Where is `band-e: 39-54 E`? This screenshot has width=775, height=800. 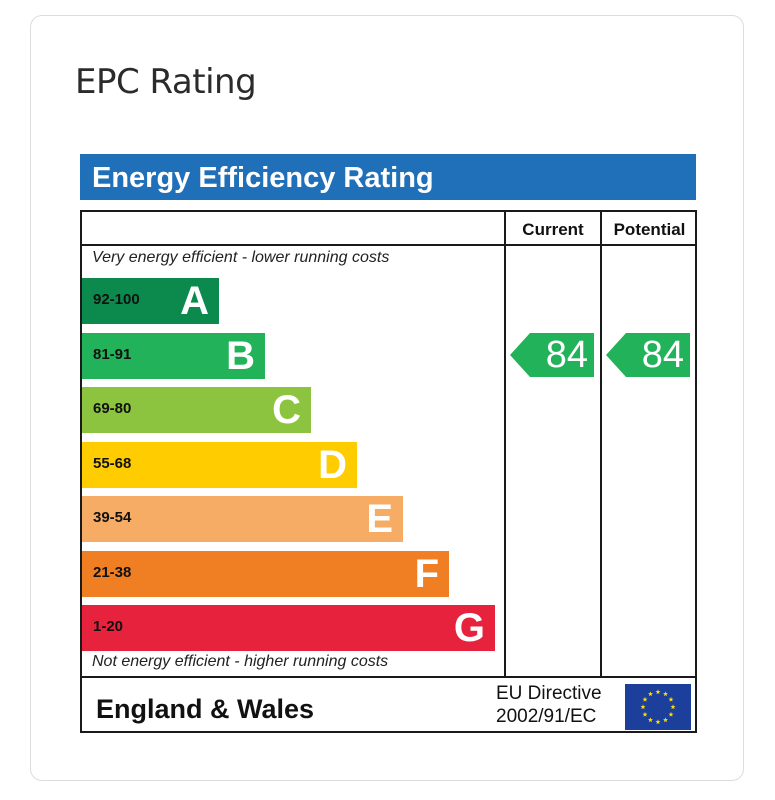 band-e: 39-54 E is located at coordinates (242, 519).